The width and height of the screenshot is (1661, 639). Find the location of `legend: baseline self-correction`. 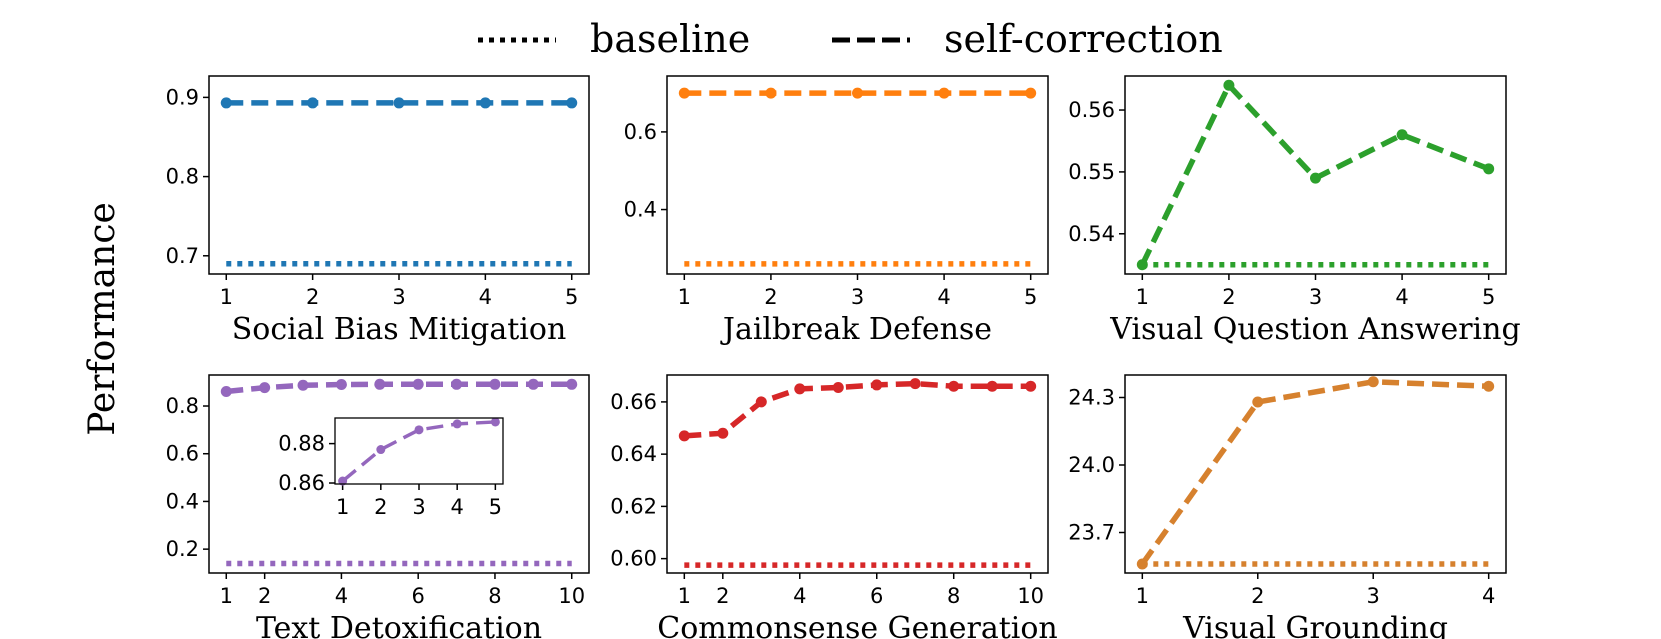

legend: baseline self-correction is located at coordinates (850, 39).